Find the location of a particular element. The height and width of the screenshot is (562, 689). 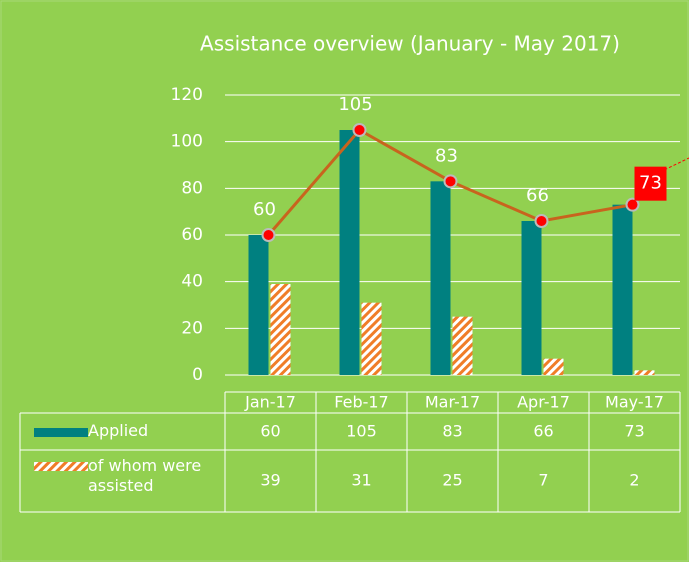

legend-label: Applied is located at coordinates (118, 430).